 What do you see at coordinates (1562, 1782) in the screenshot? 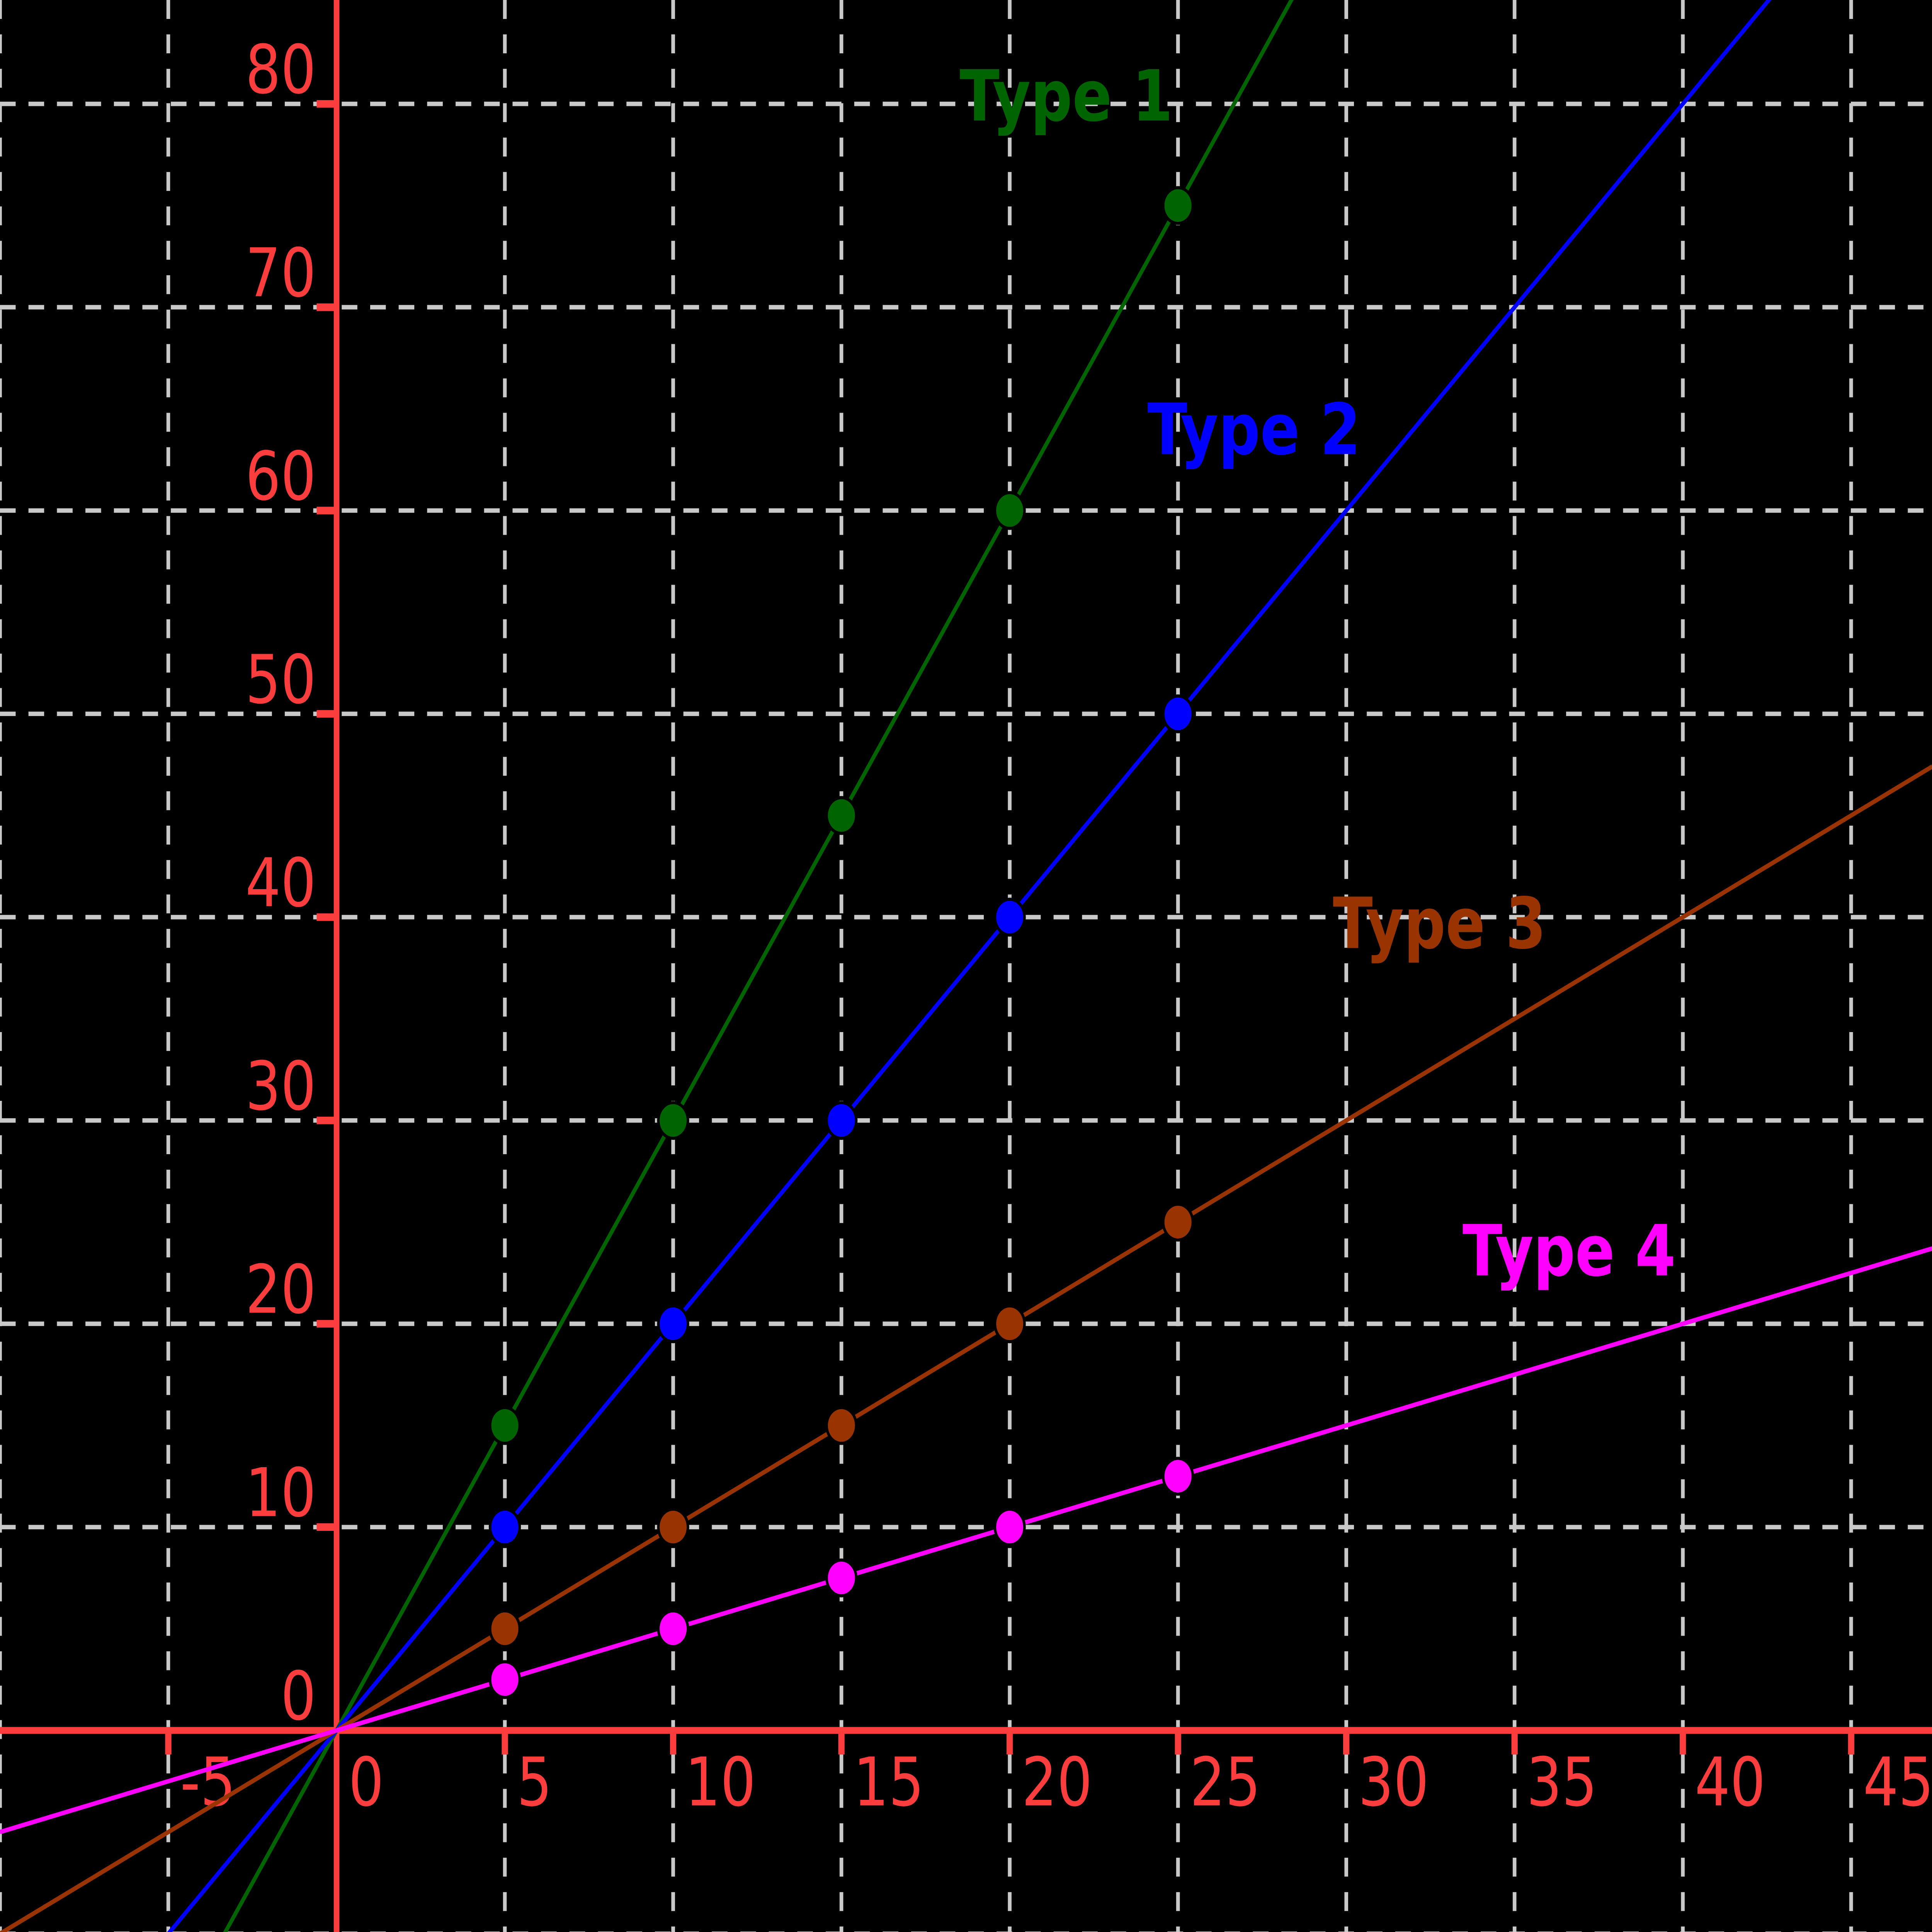
I see `x-tick-label-35: 35` at bounding box center [1562, 1782].